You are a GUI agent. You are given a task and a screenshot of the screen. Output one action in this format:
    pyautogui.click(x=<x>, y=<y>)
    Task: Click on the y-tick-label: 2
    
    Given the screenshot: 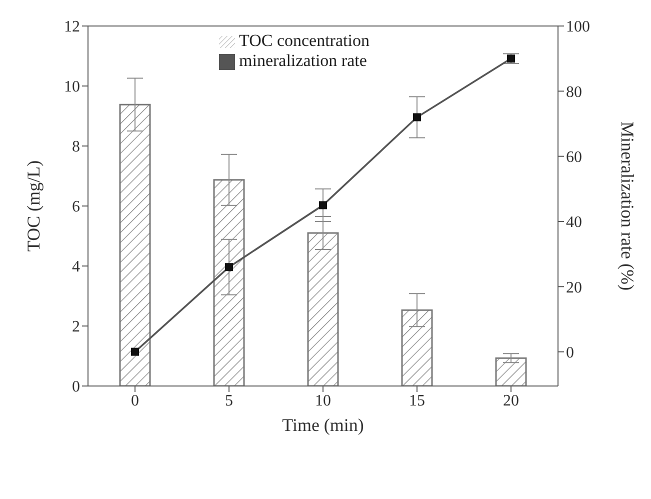 What is the action you would take?
    pyautogui.click(x=76, y=327)
    